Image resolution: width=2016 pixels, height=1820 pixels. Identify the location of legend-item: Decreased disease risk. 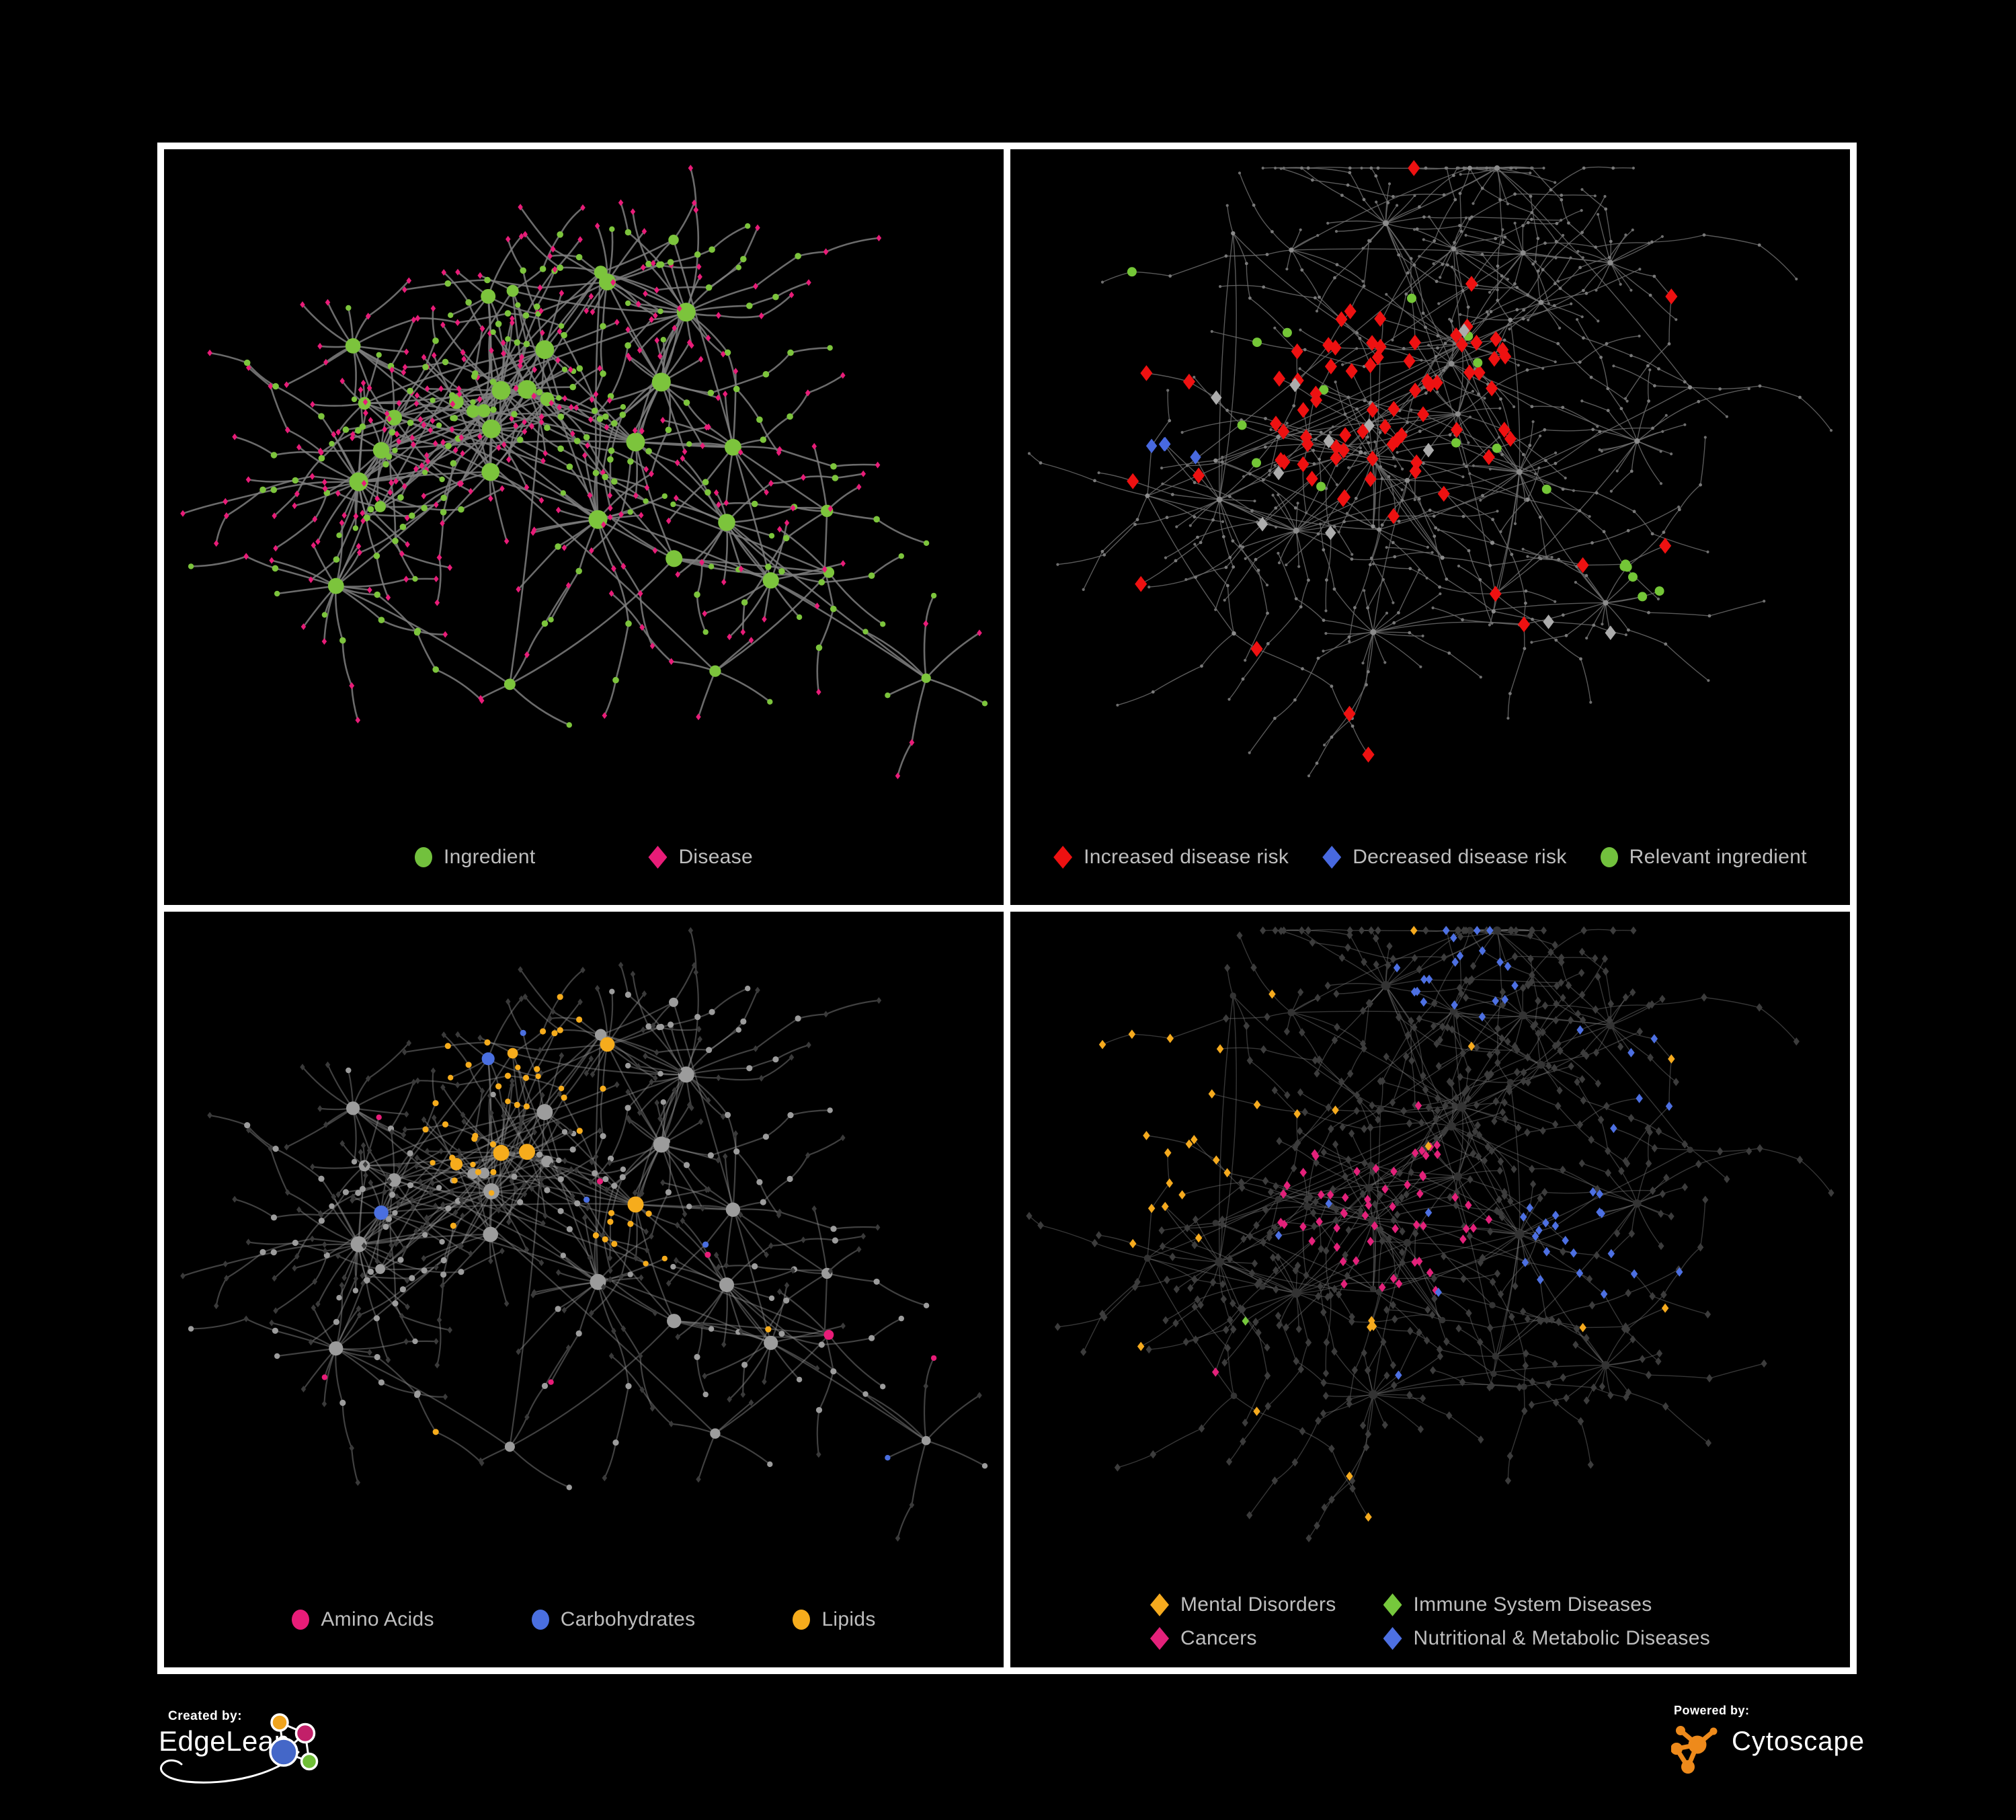
(1444, 857).